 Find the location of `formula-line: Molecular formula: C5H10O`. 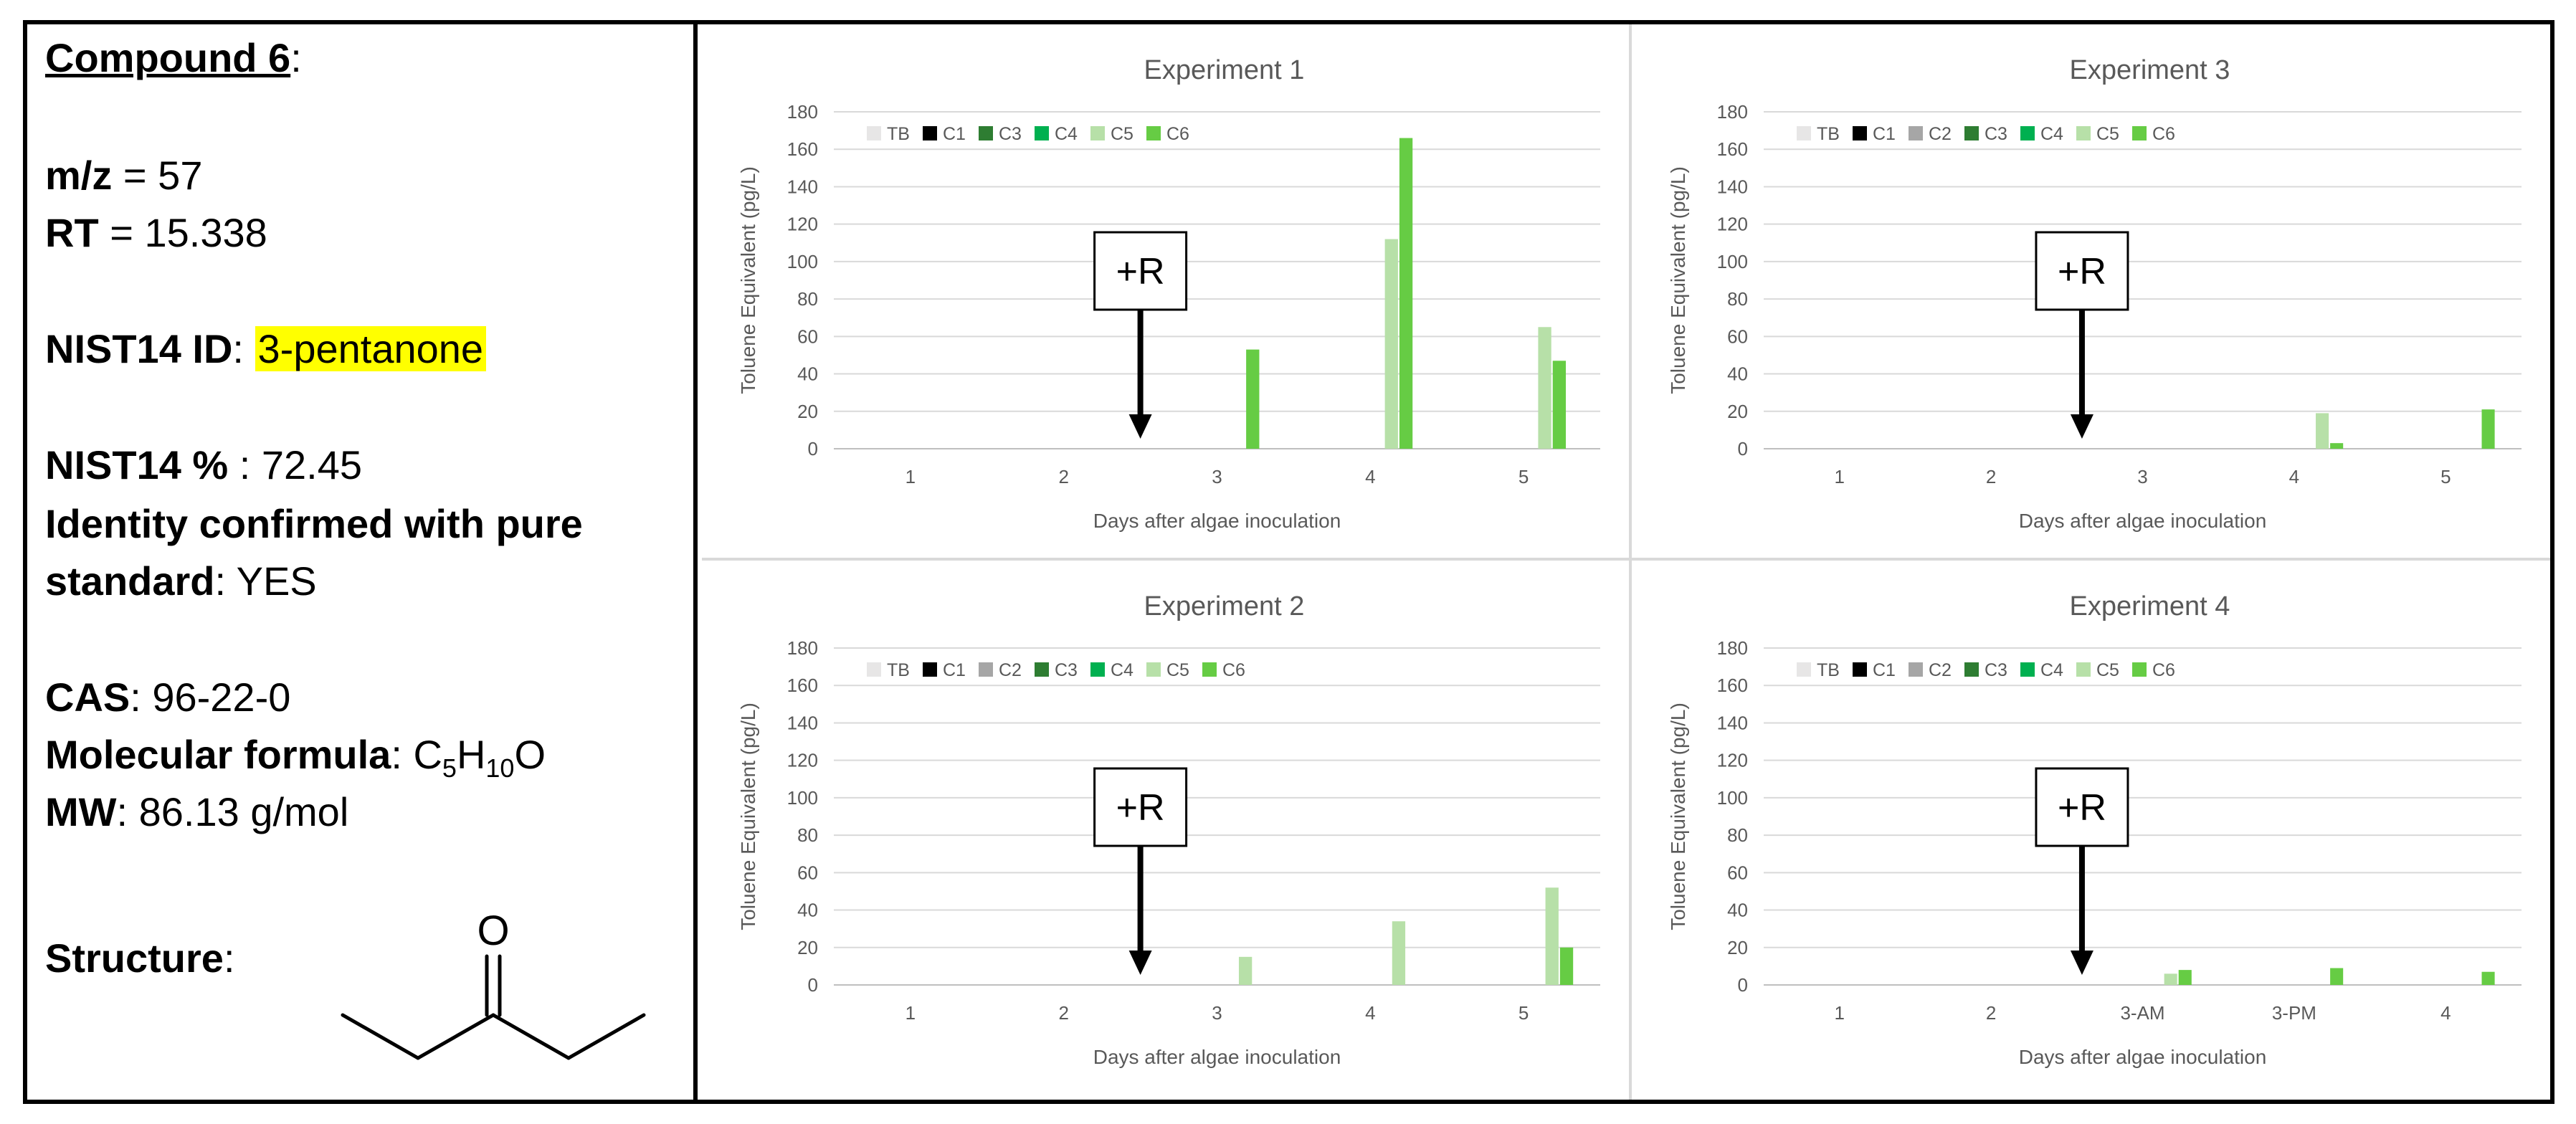

formula-line: Molecular formula: C5H10O is located at coordinates (296, 757).